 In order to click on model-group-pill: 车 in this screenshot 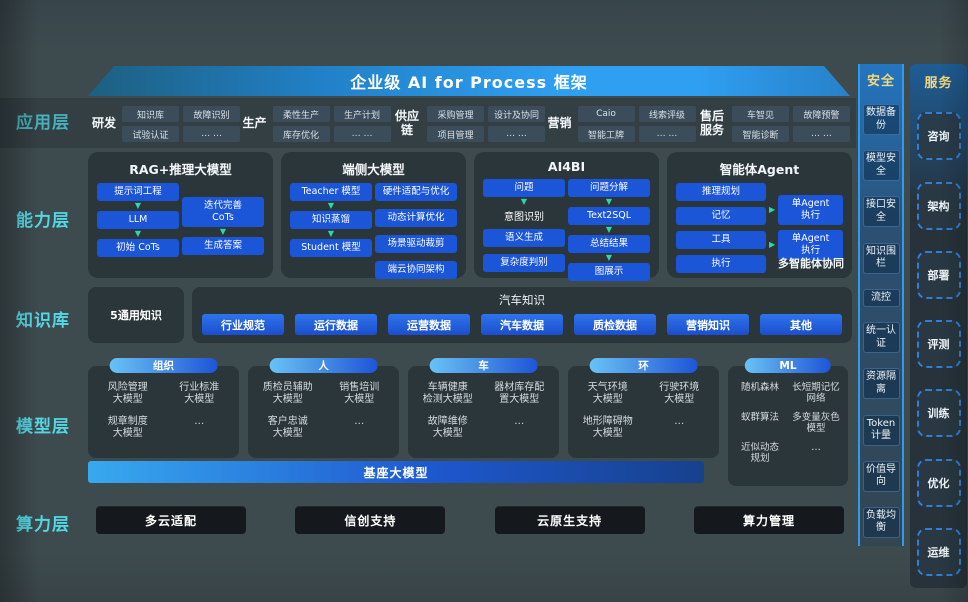, I will do `click(483, 365)`.